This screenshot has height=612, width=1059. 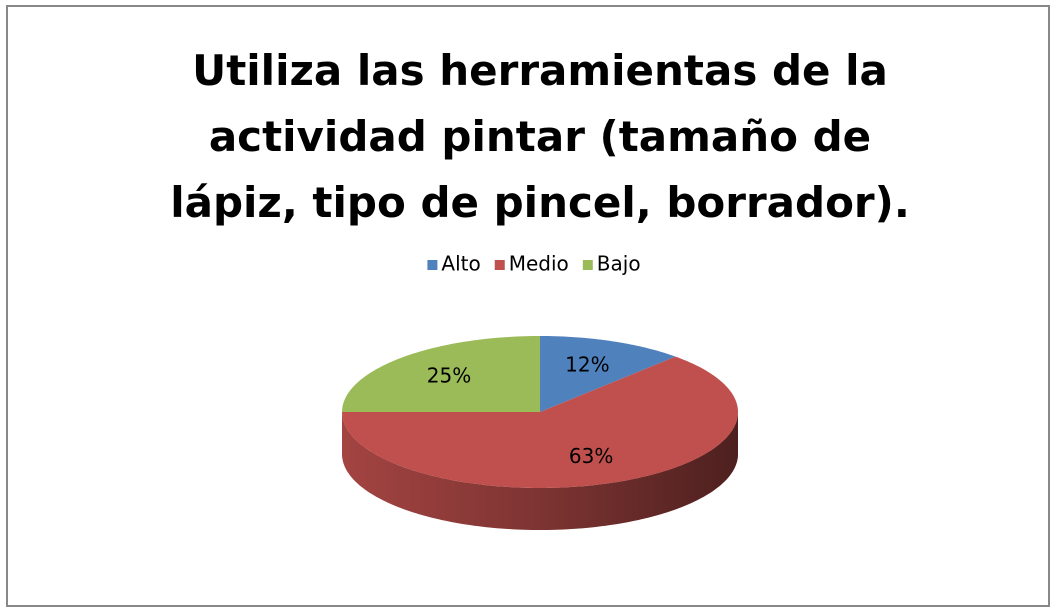 What do you see at coordinates (587, 365) in the screenshot?
I see `data-label: 12%` at bounding box center [587, 365].